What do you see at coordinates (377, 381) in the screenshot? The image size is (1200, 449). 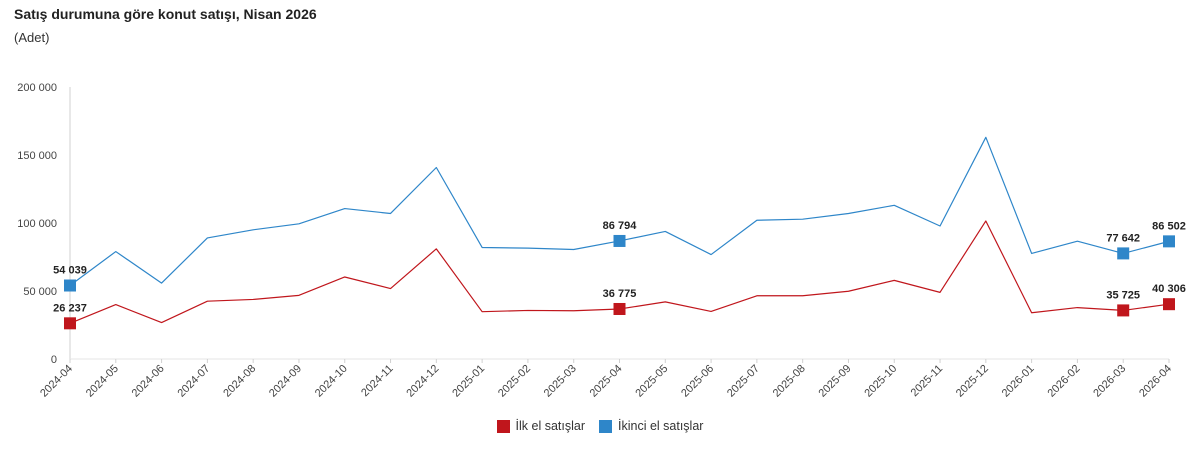 I see `x-tick-label: 2024-11` at bounding box center [377, 381].